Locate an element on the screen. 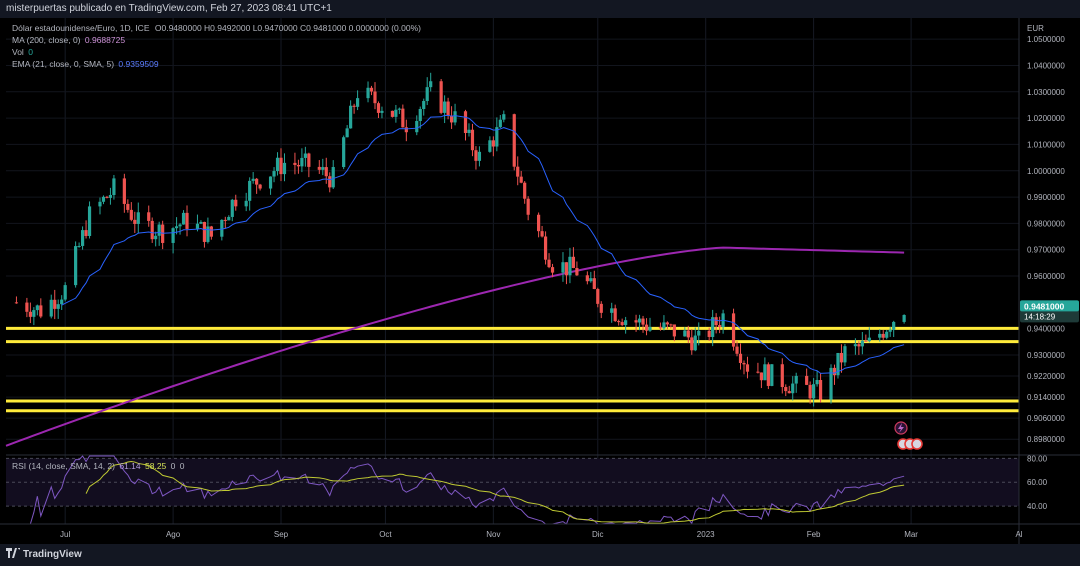 This screenshot has height=566, width=1080. footer-bar is located at coordinates (540, 555).